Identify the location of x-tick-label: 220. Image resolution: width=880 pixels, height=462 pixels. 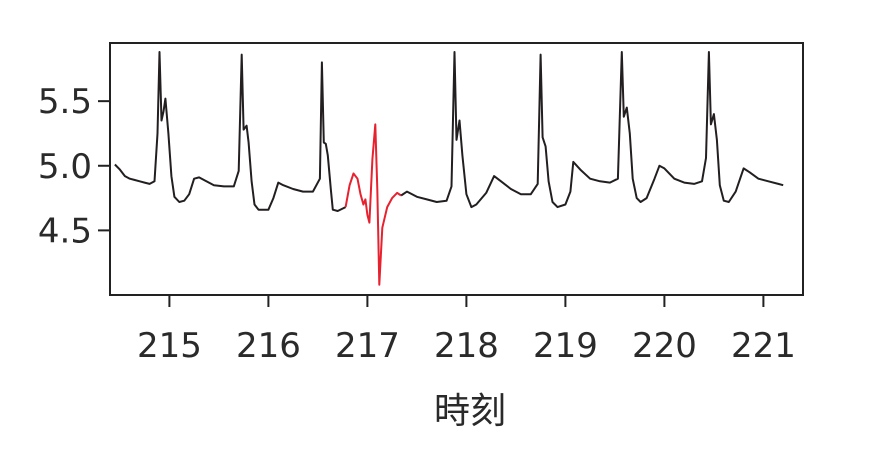
(664, 346).